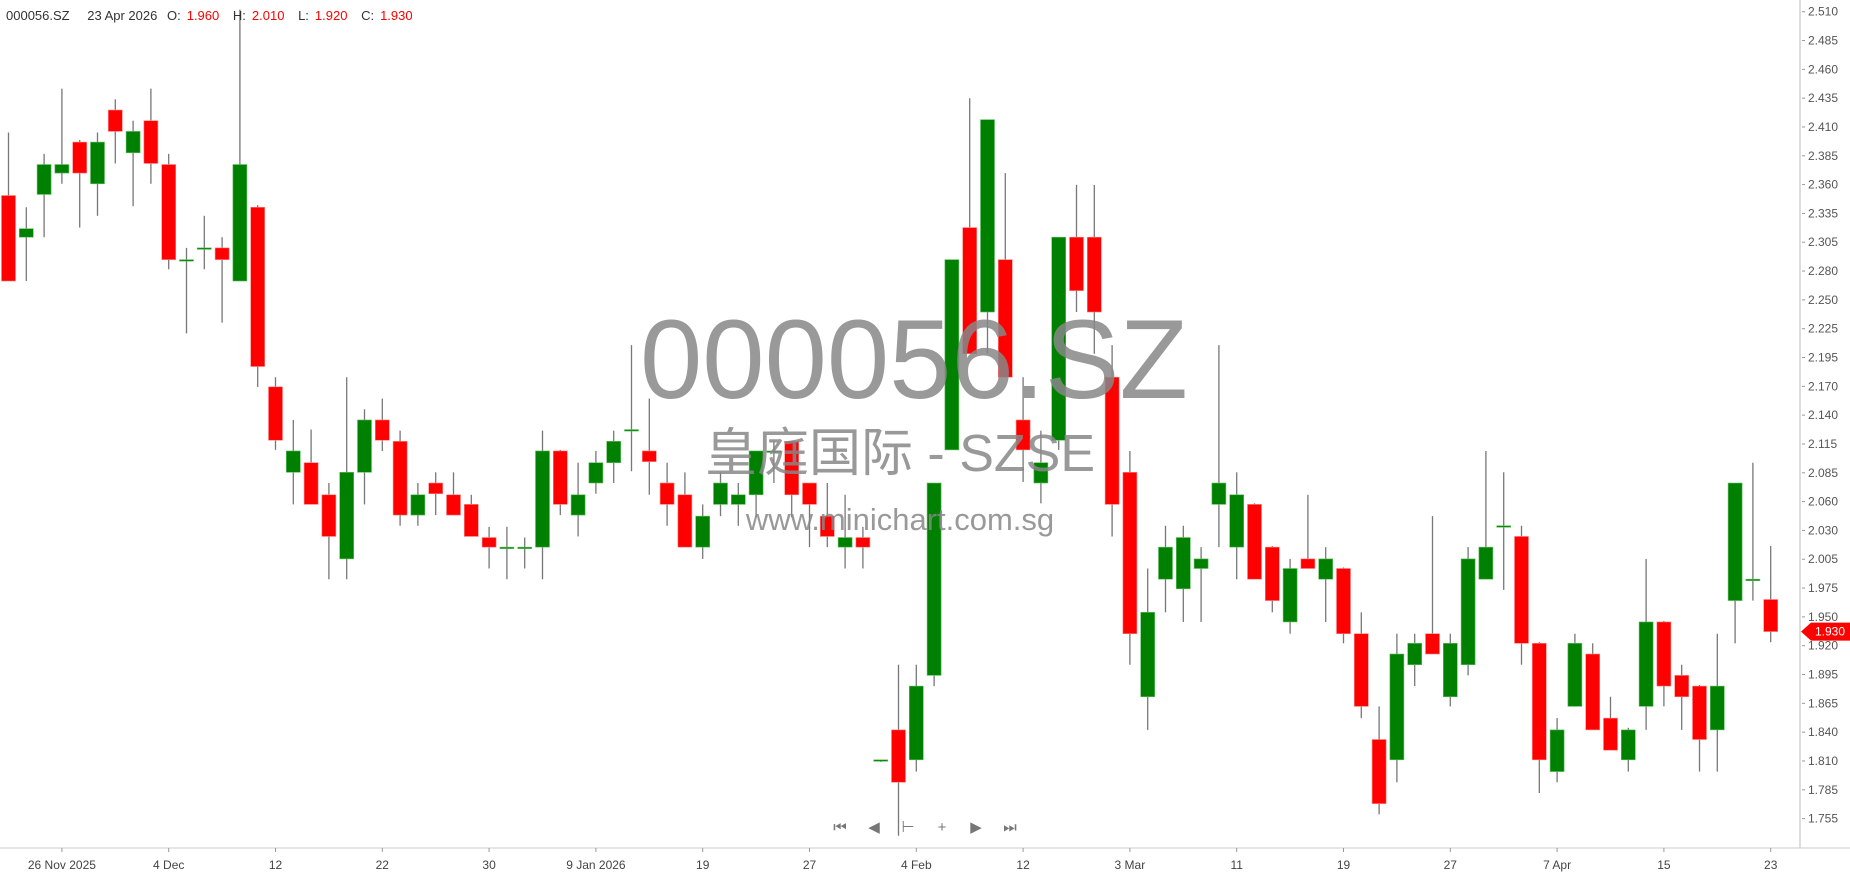 This screenshot has width=1850, height=874. I want to click on last-page-icon: ⏭, so click(1010, 827).